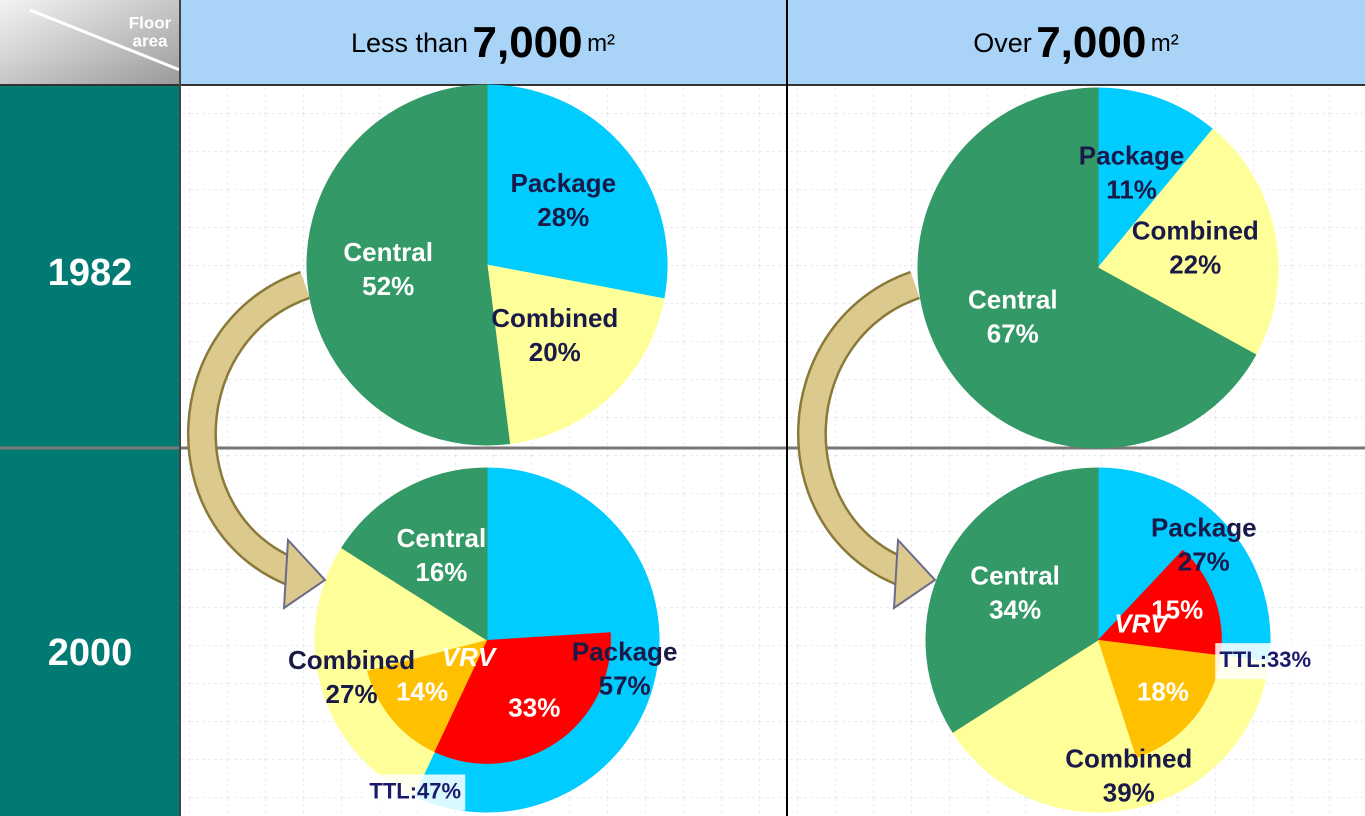 The width and height of the screenshot is (1365, 816). Describe the element at coordinates (90, 450) in the screenshot. I see `row-header-column` at that location.